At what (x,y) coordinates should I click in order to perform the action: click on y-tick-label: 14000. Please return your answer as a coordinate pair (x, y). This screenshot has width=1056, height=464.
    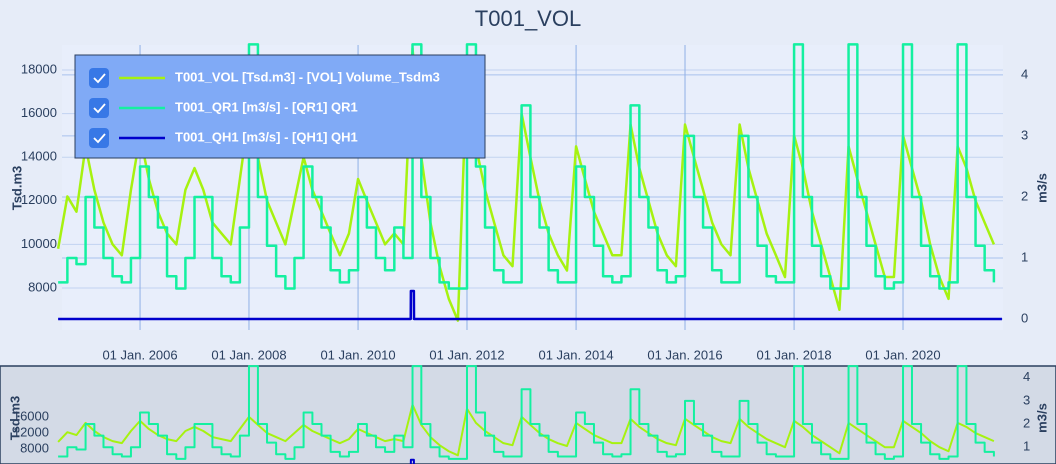
    Looking at the image, I should click on (39, 156).